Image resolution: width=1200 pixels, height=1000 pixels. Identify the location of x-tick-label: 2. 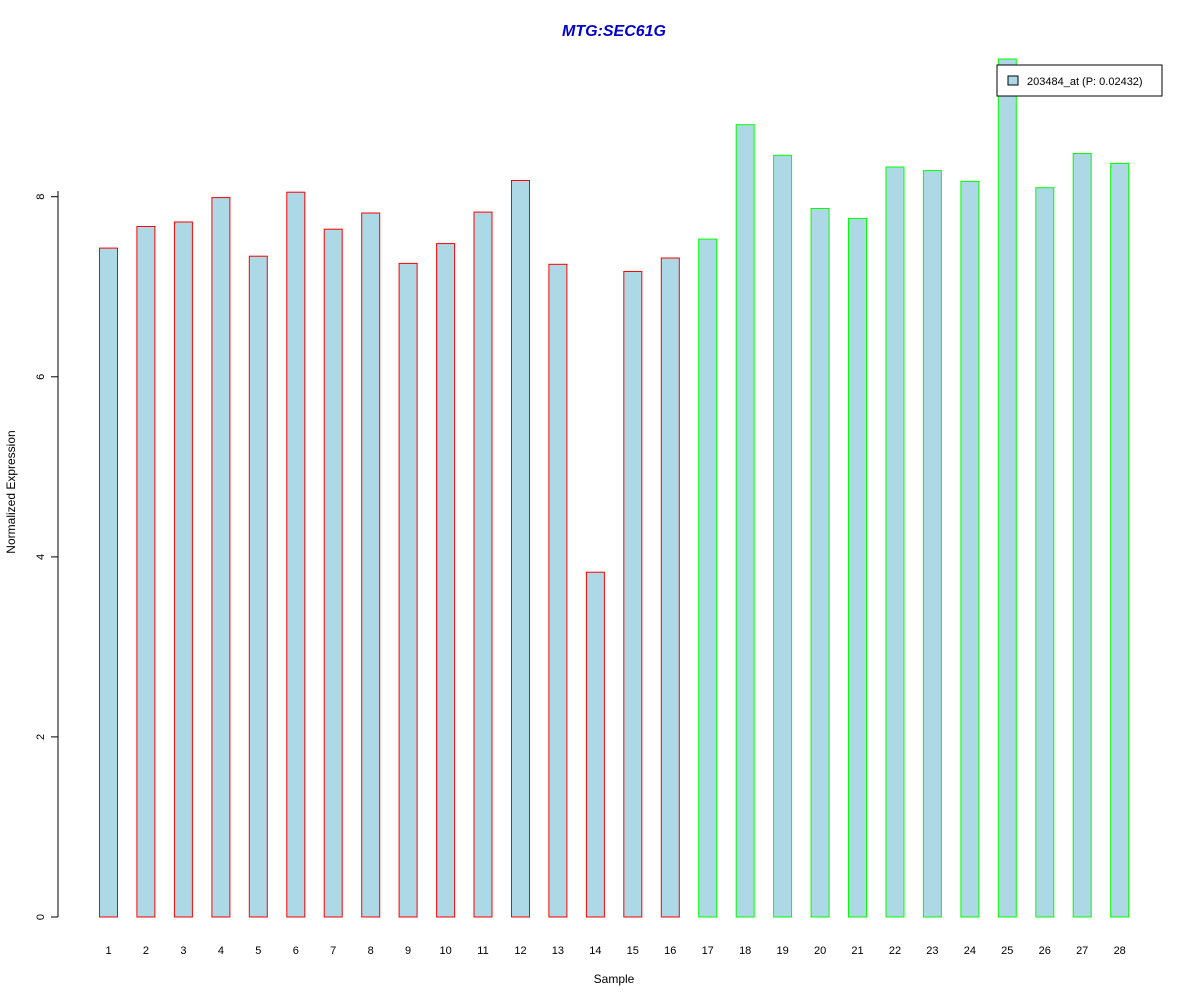
(146, 951).